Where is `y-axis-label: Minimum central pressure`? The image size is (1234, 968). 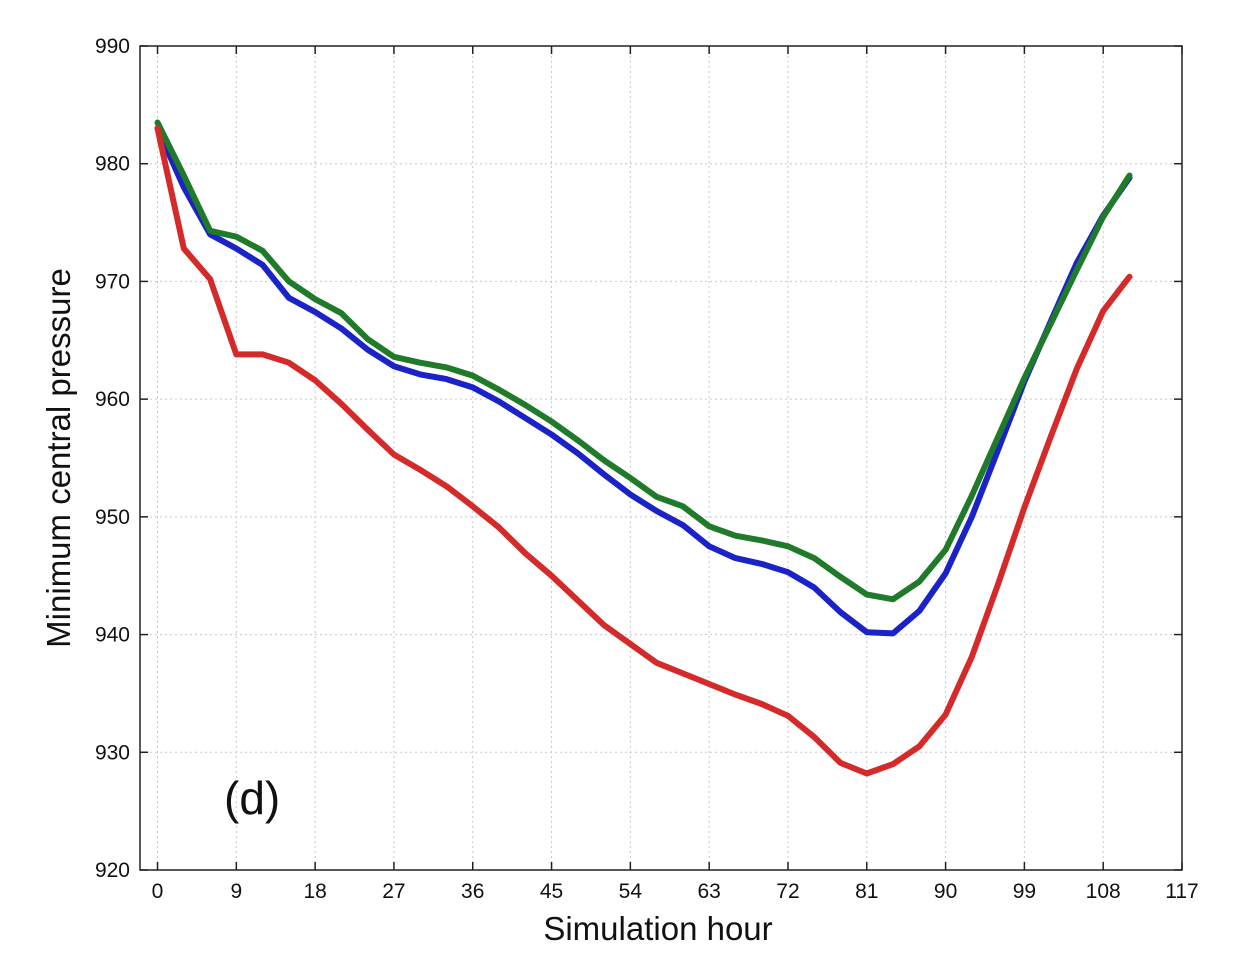
y-axis-label: Minimum central pressure is located at coordinates (58, 458).